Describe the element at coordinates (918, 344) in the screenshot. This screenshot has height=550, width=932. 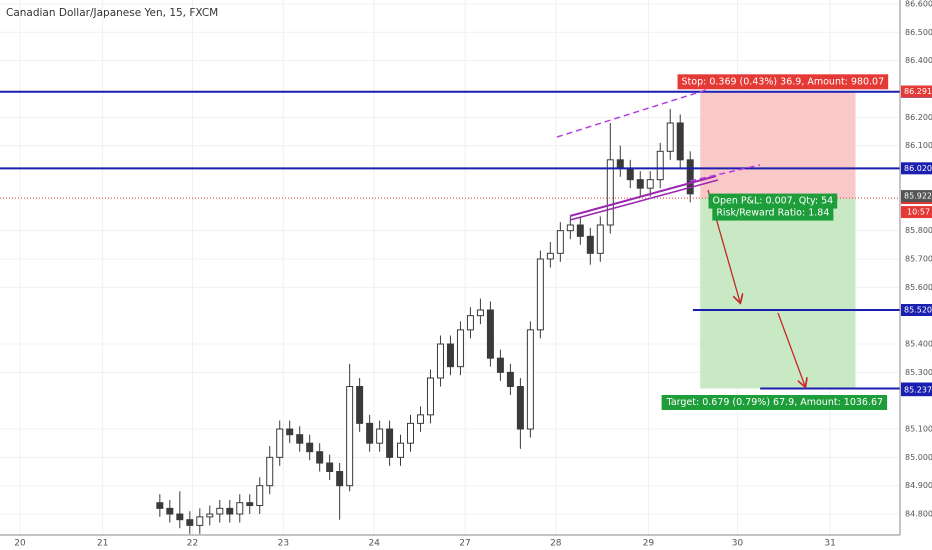
I see `y-tick-label: 85.400` at that location.